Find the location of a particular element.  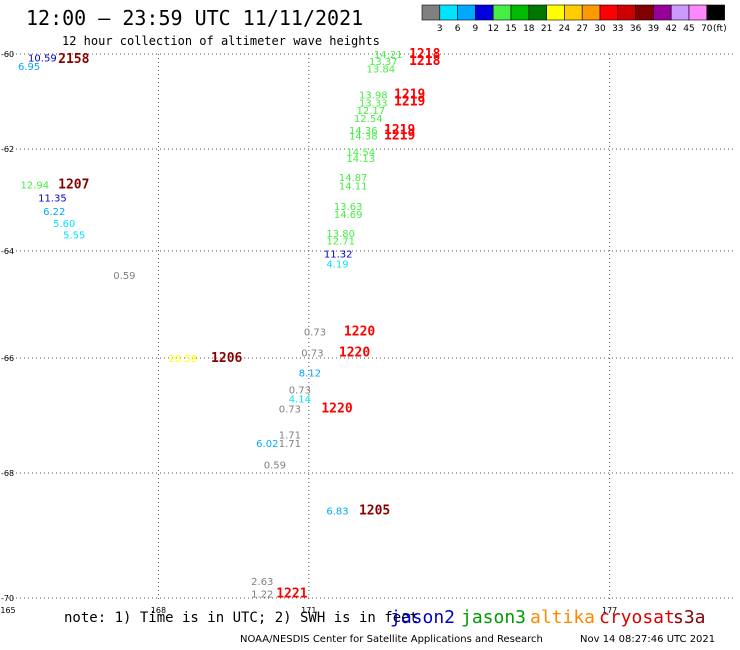

wave-height-label: 14.13 is located at coordinates (360, 159).